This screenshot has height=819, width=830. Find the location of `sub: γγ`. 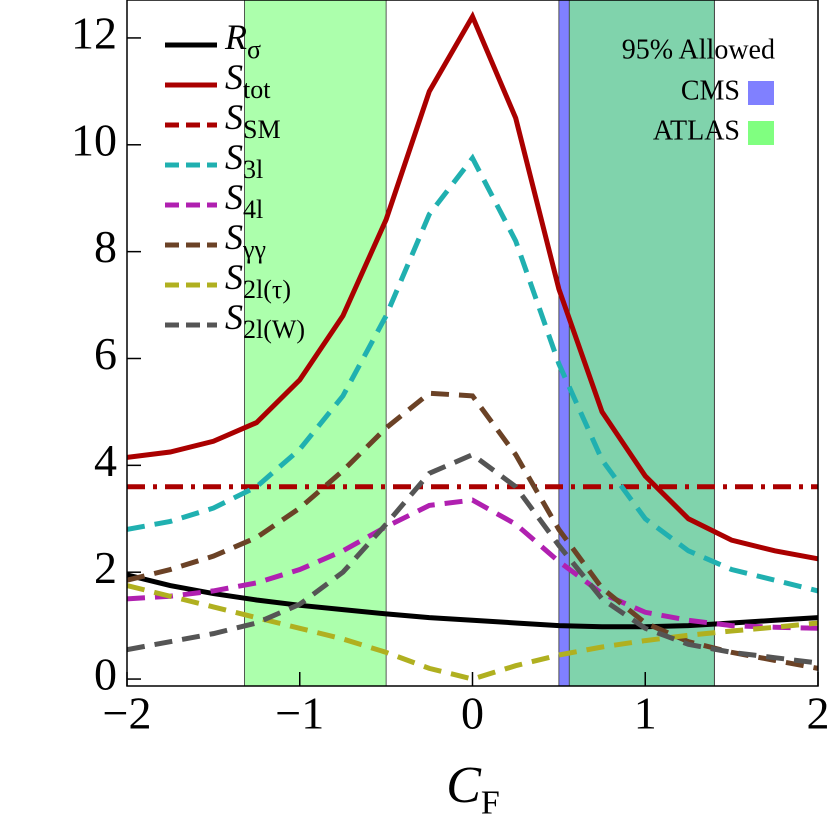

sub: γγ is located at coordinates (254, 249).